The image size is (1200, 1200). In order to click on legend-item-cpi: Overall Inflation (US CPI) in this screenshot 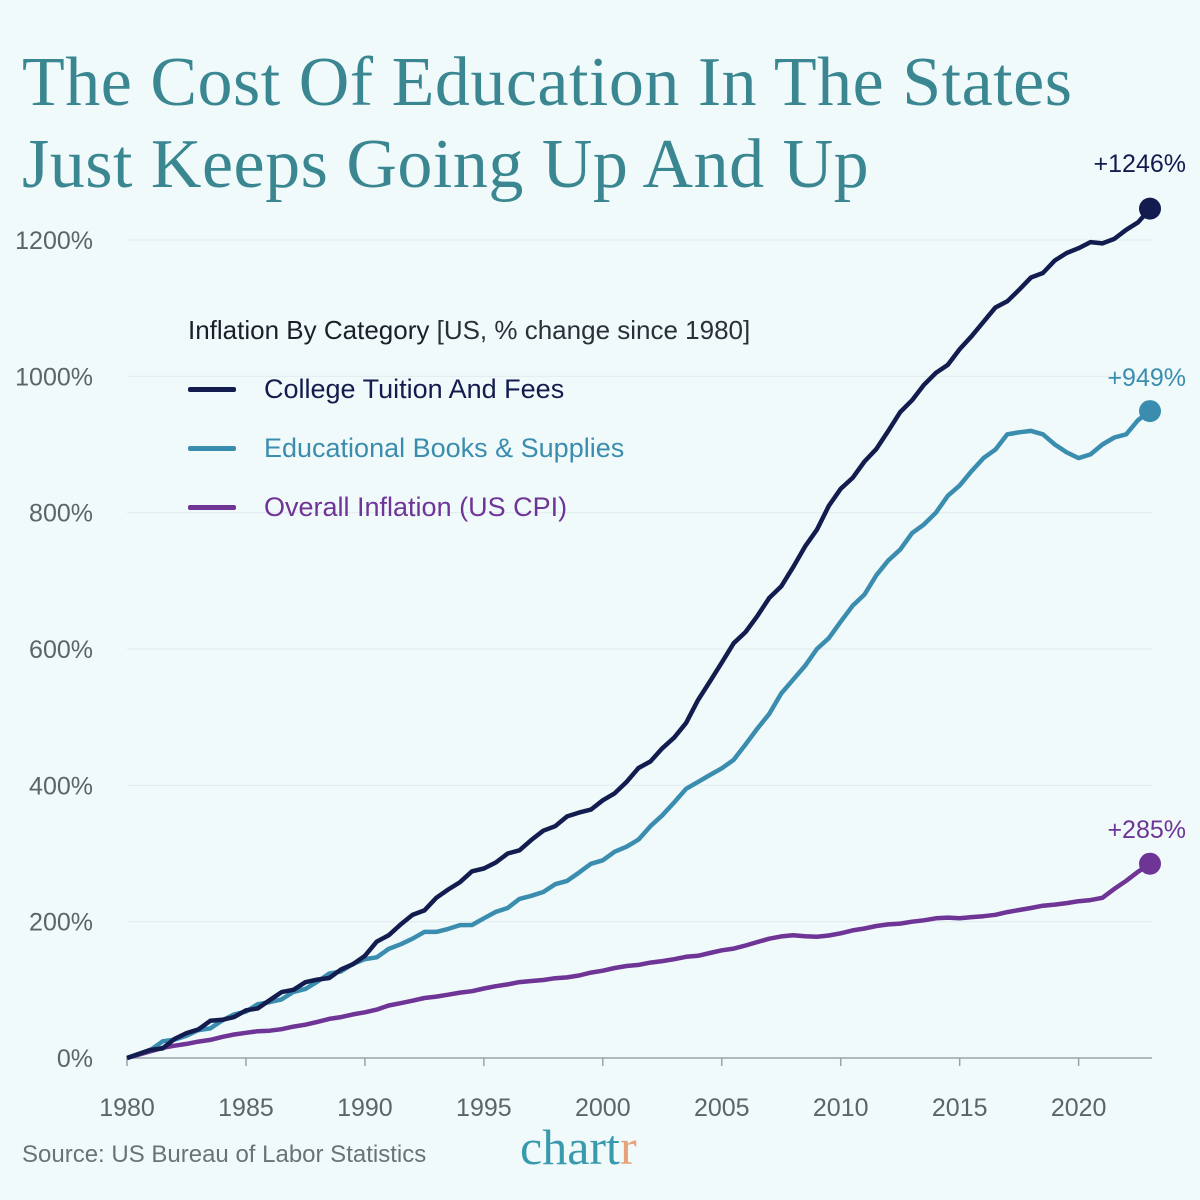, I will do `click(469, 507)`.